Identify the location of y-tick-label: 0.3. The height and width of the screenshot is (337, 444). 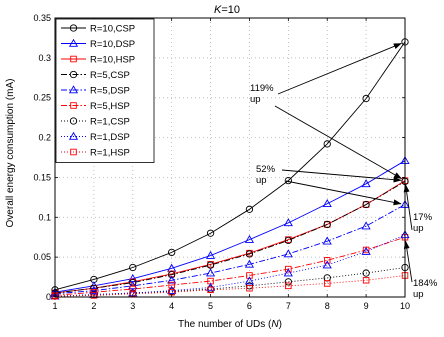
(44, 58).